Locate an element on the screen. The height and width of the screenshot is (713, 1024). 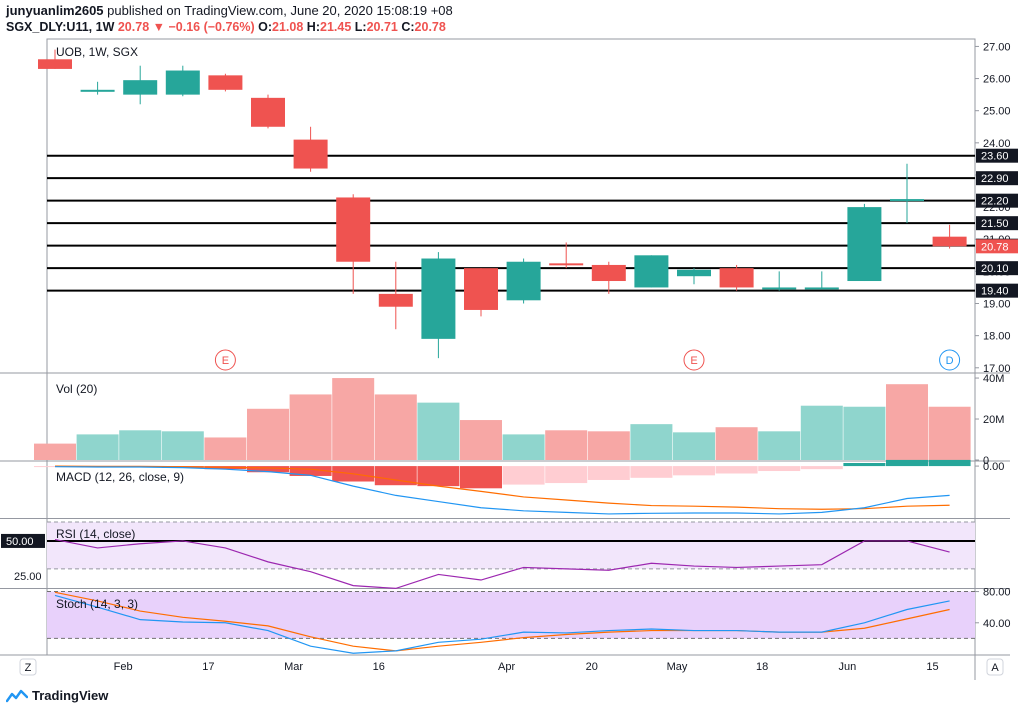
brand-label: TradingView is located at coordinates (70, 695).